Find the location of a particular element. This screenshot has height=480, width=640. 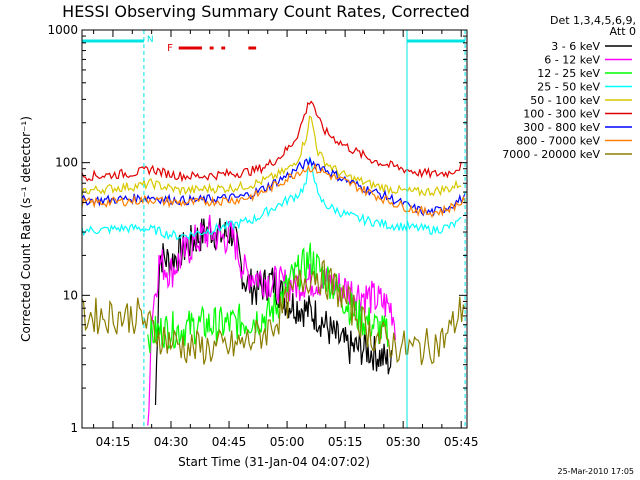

x-tick-label: 04:15 is located at coordinates (113, 442).